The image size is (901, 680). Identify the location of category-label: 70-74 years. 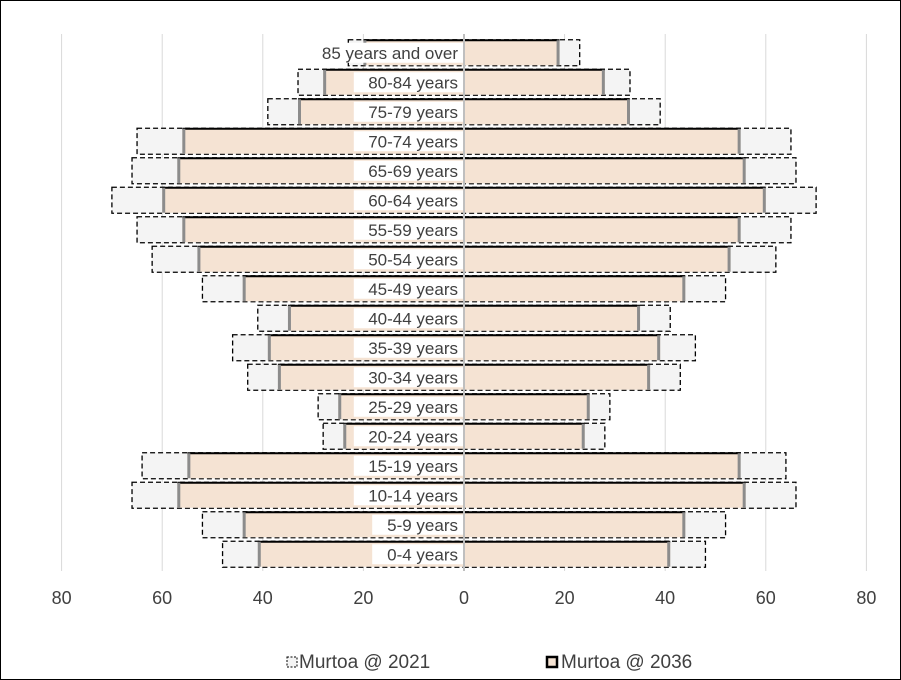
(413, 141).